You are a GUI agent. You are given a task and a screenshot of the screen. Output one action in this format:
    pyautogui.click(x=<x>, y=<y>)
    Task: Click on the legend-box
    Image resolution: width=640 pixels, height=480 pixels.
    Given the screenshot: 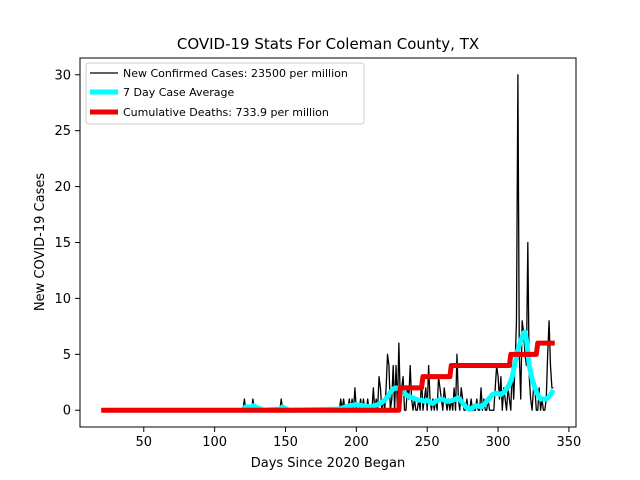 What is the action you would take?
    pyautogui.click(x=225, y=93)
    